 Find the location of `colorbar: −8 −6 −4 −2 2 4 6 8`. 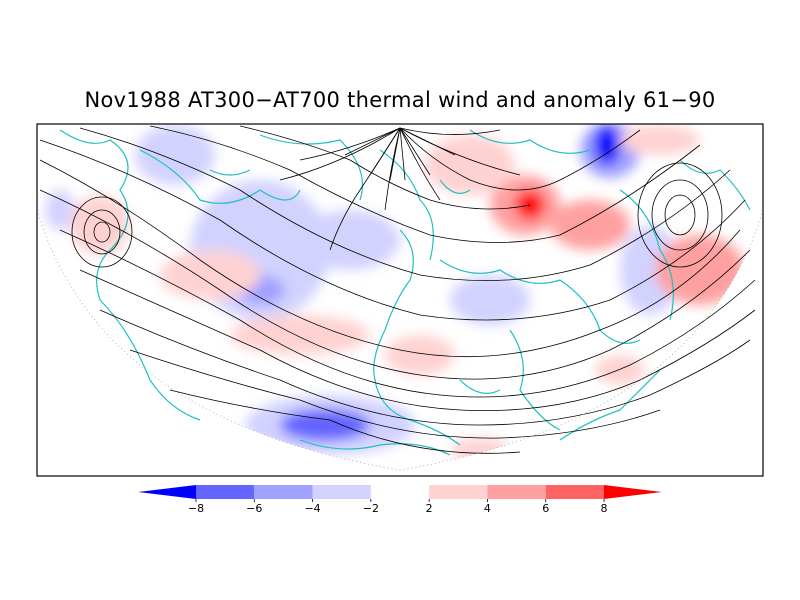

colorbar: −8 −6 −4 −2 2 4 6 8 is located at coordinates (400, 500).